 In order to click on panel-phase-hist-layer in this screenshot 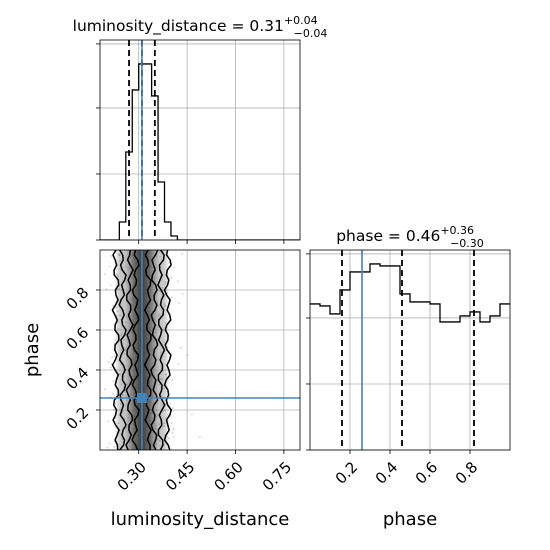, I will do `click(410, 350)`.